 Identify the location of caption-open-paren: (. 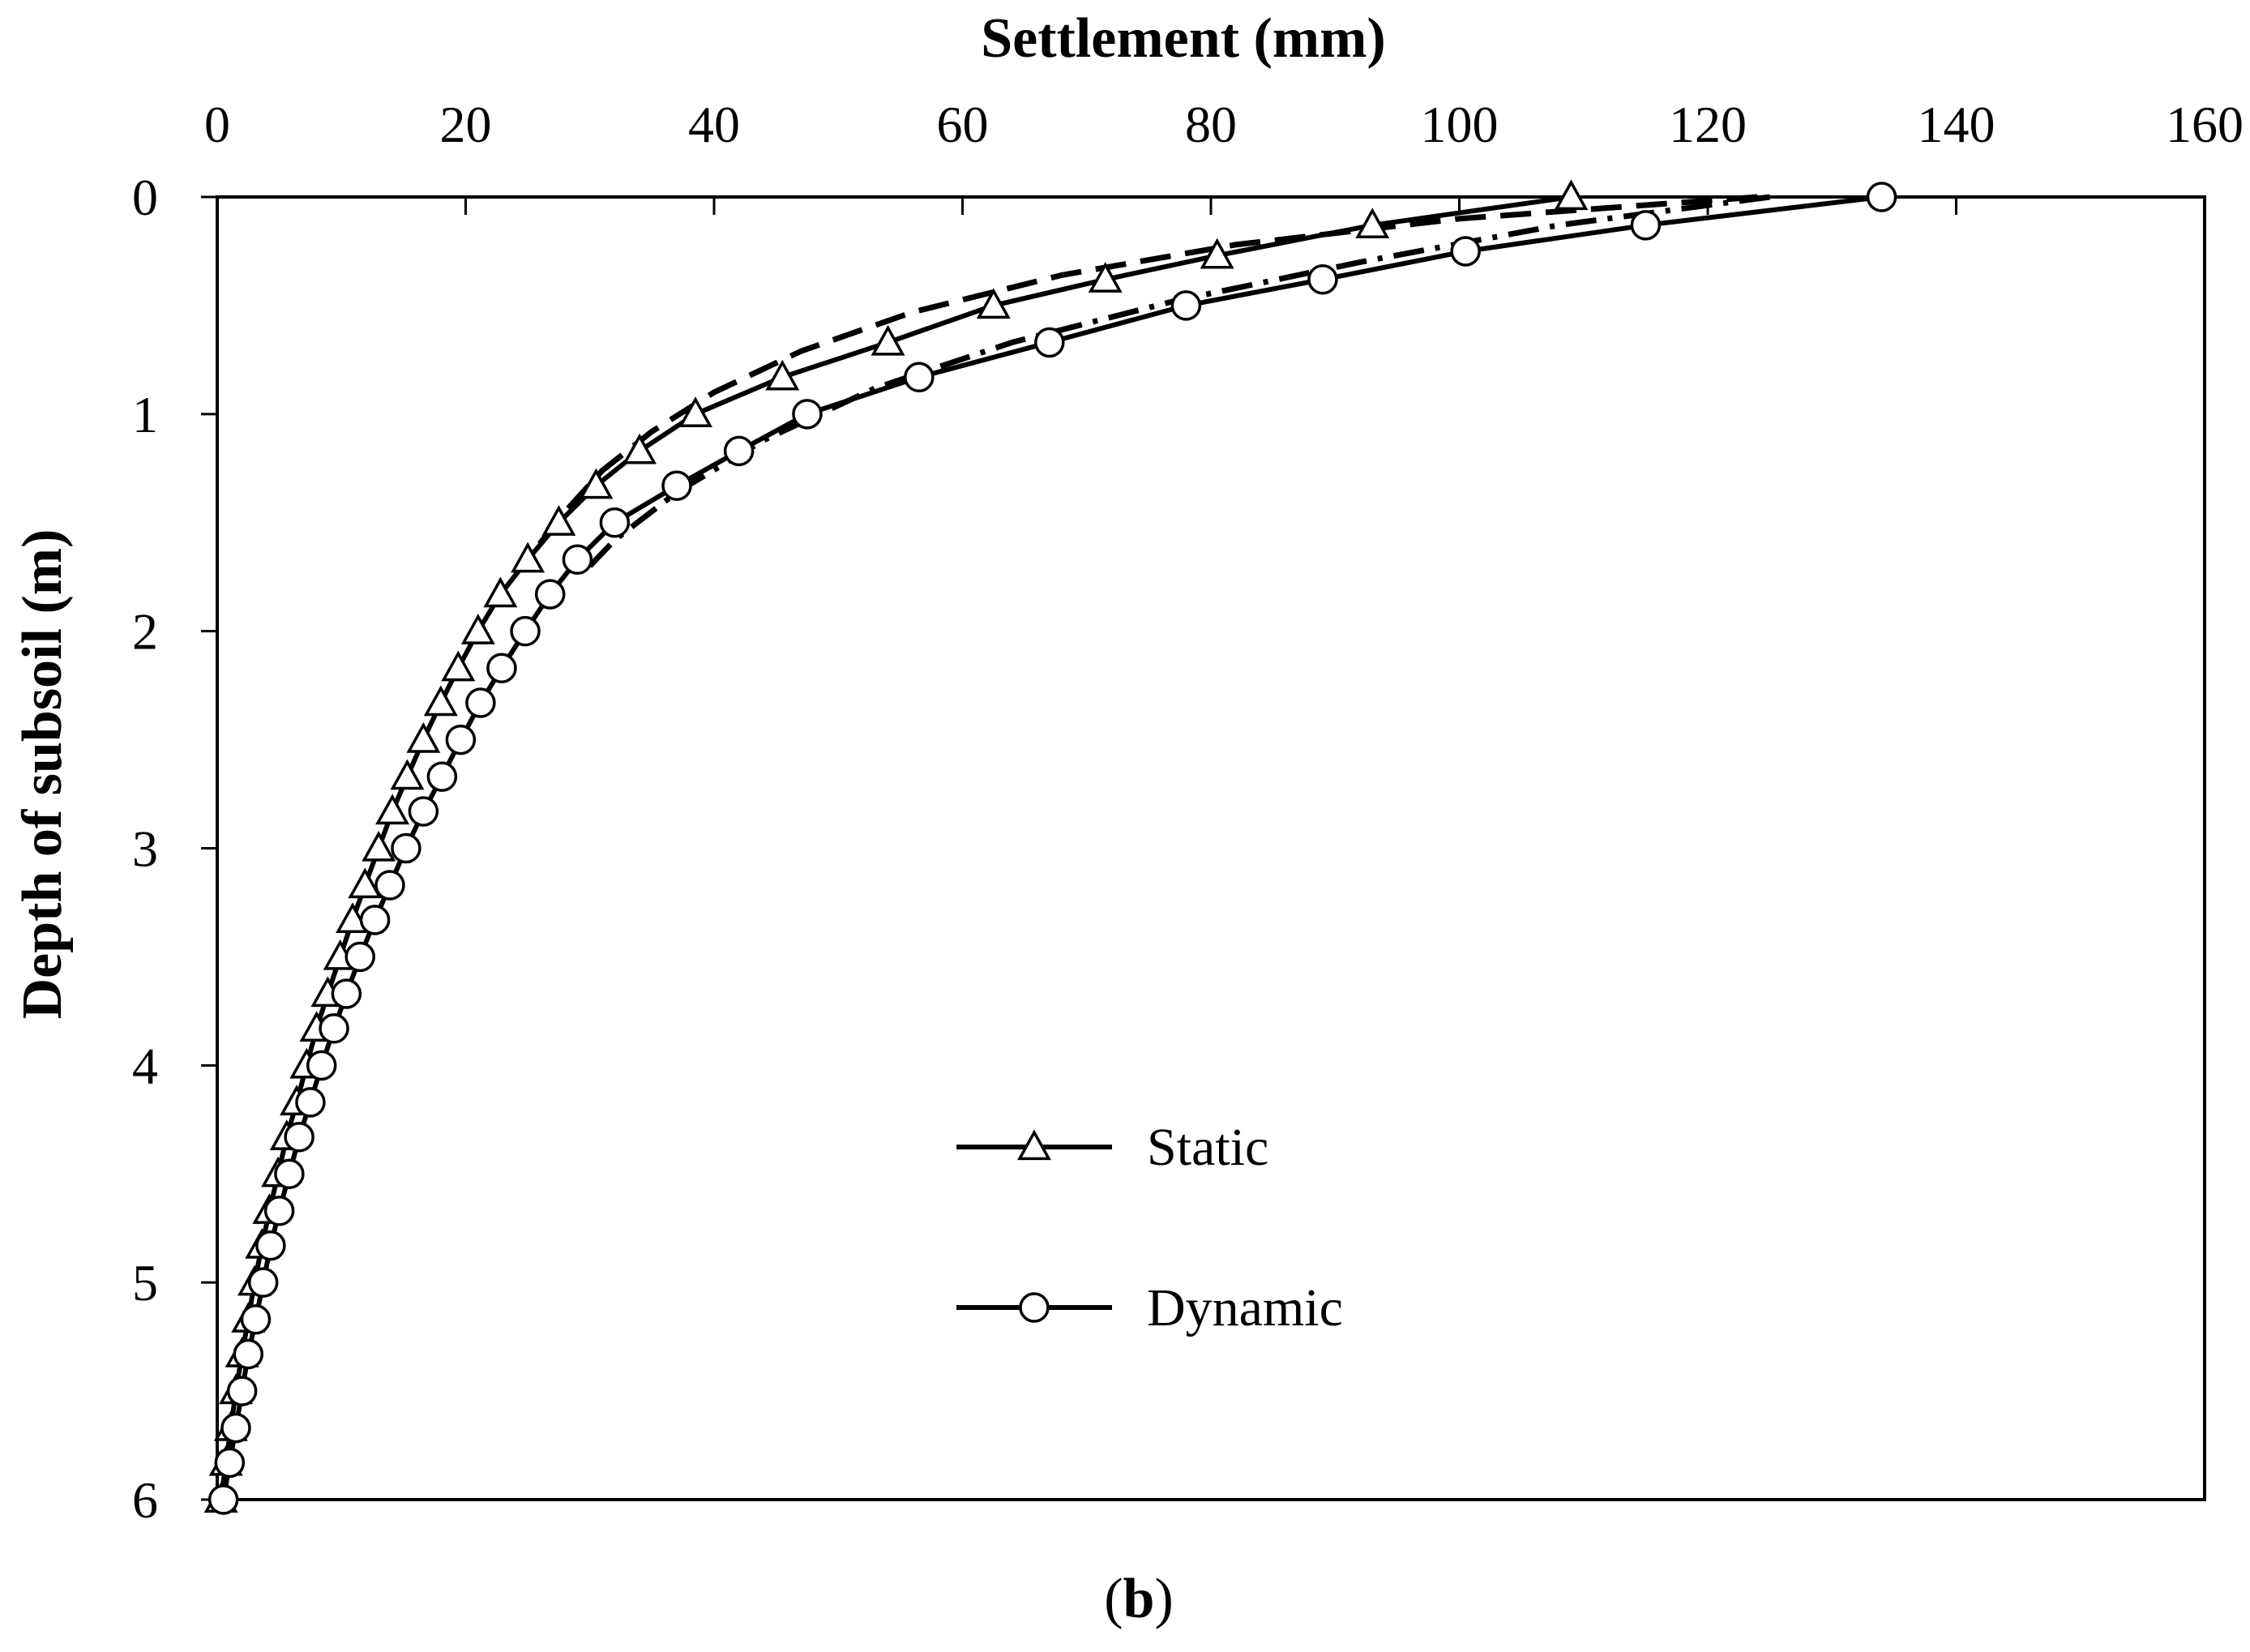
(1113, 1599).